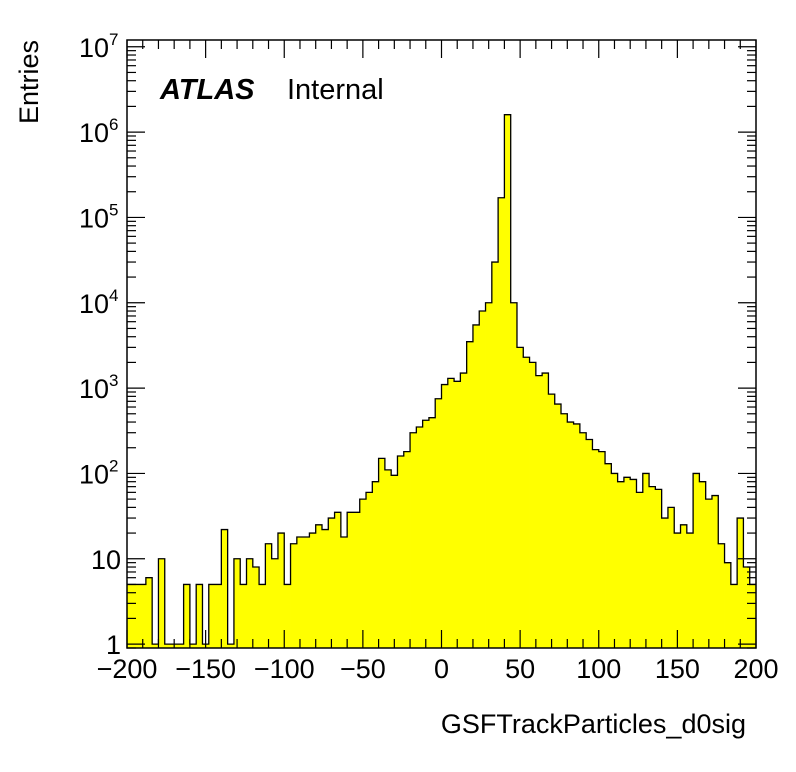  I want to click on y-tick-label: 10⁶, so click(99, 131).